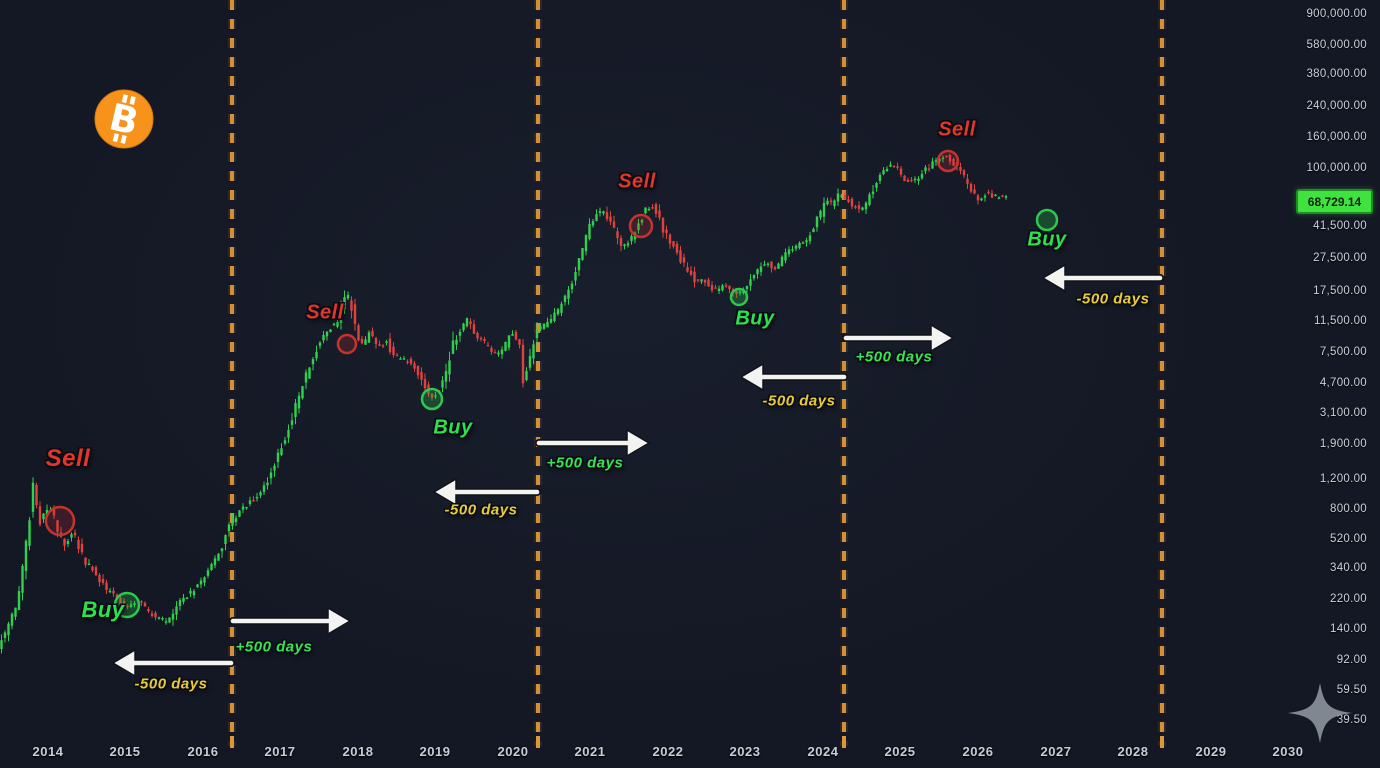 This screenshot has height=768, width=1380. What do you see at coordinates (125, 751) in the screenshot?
I see `year-tick-label: 2015` at bounding box center [125, 751].